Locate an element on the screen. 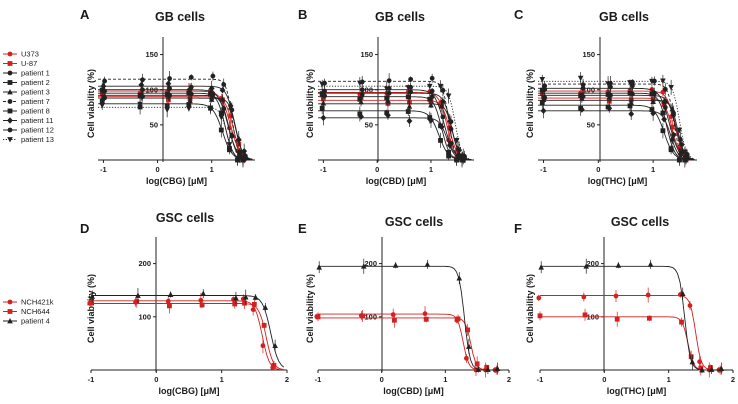 Image resolution: width=738 pixels, height=404 pixels. legend-entry: patient 8 is located at coordinates (26, 111).